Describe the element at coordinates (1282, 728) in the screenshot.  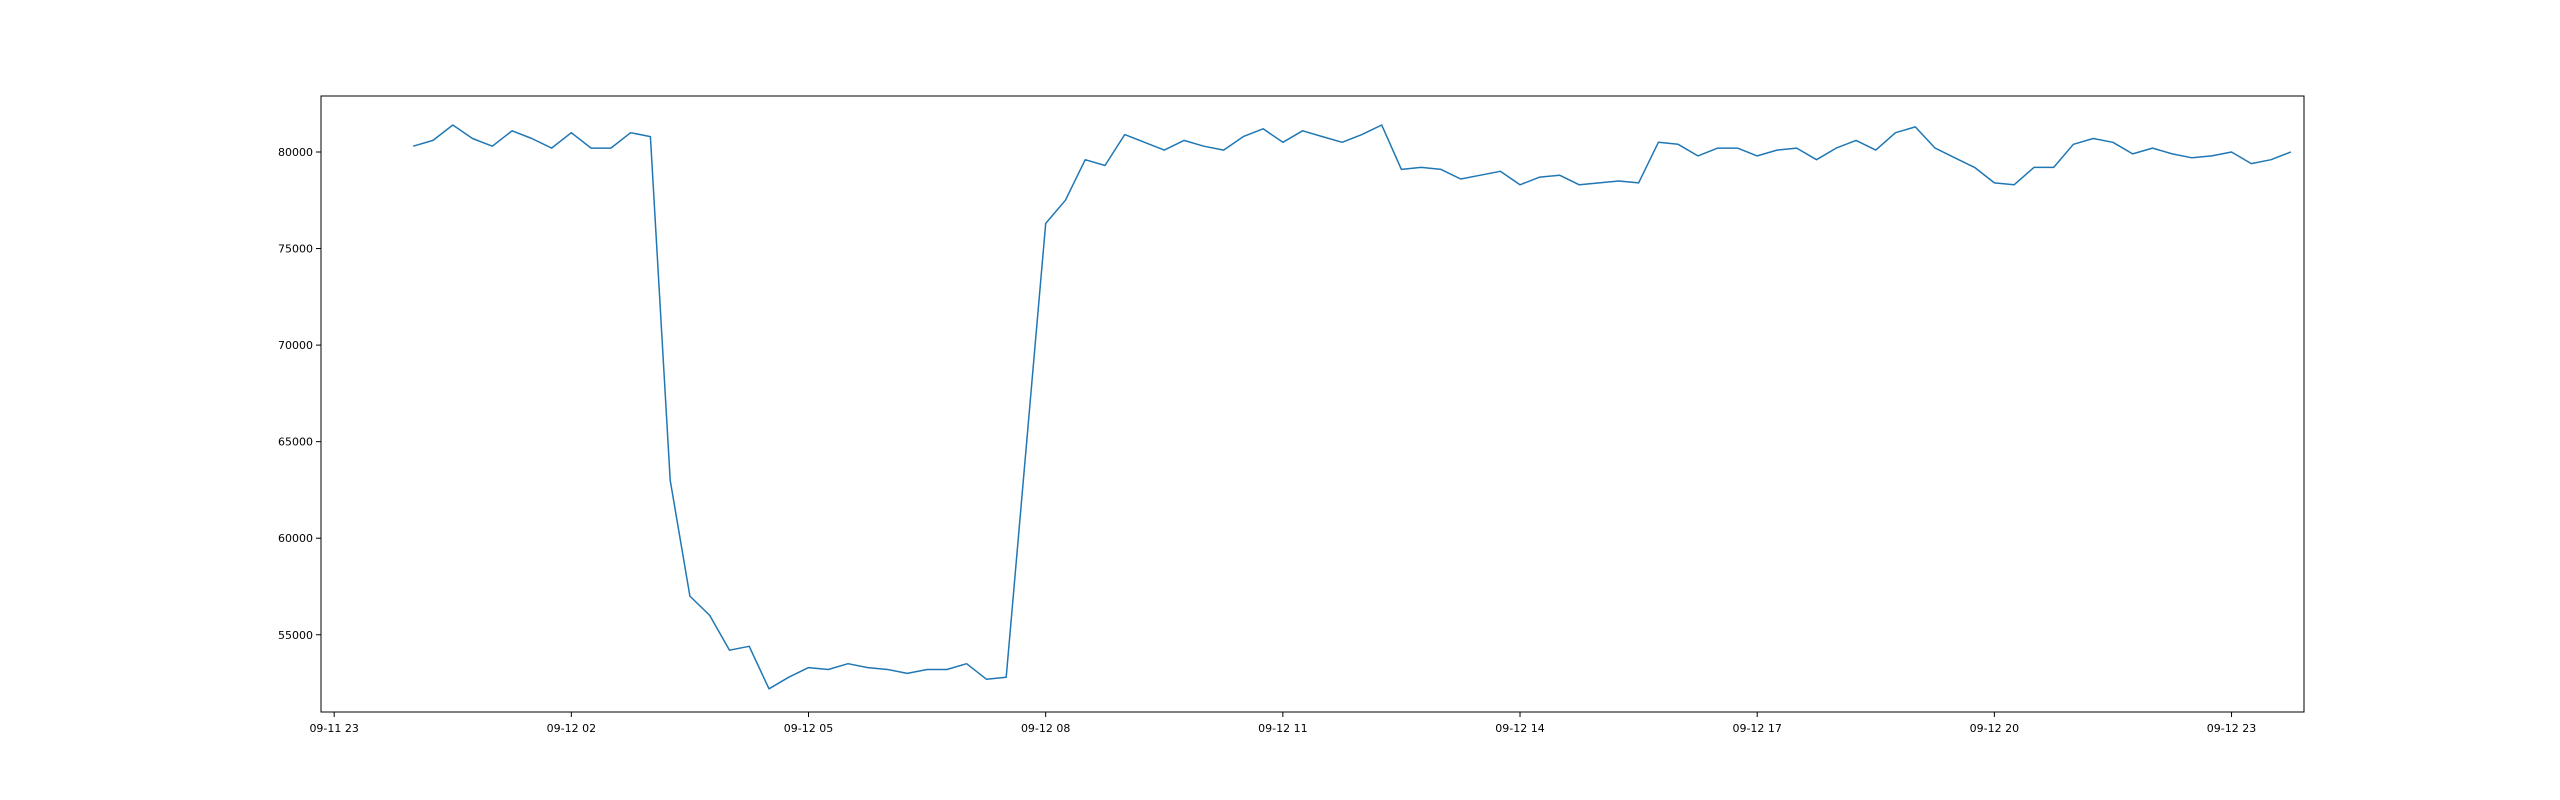
I see `x-tick-label: 09-12 11` at that location.